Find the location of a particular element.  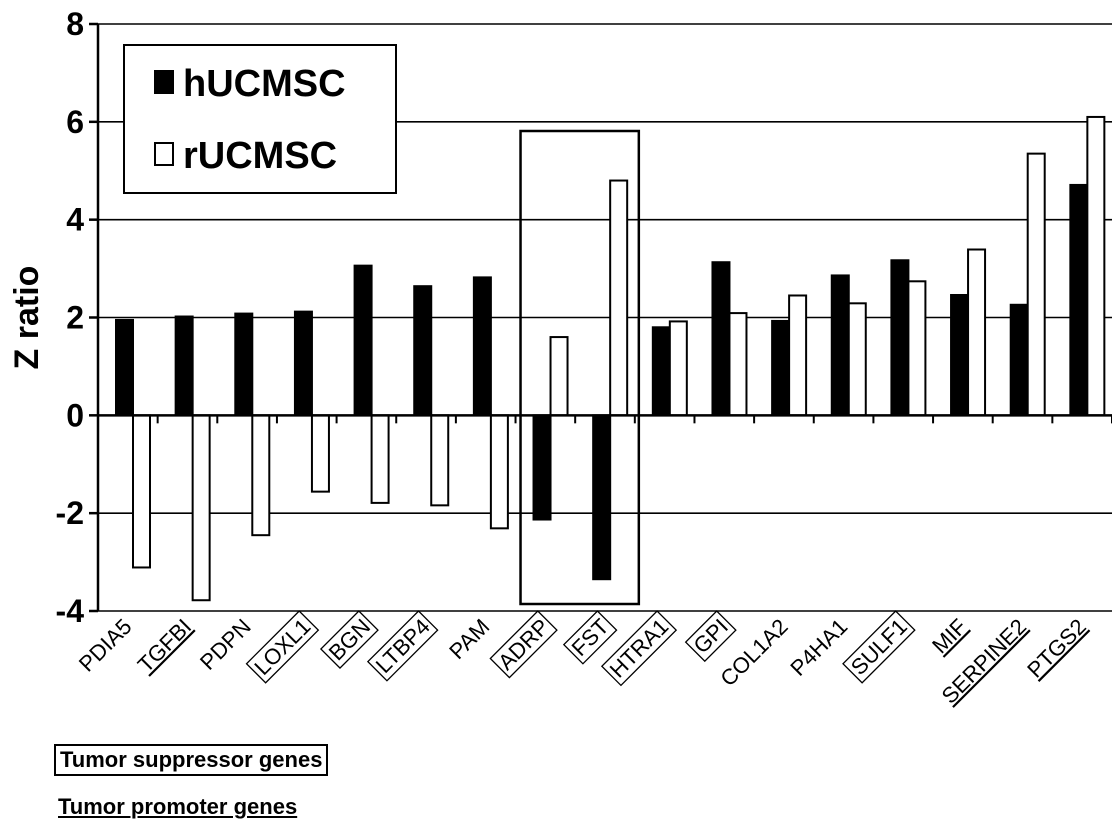

bar-rUCMSC-SERPINE2 is located at coordinates (1036, 284).